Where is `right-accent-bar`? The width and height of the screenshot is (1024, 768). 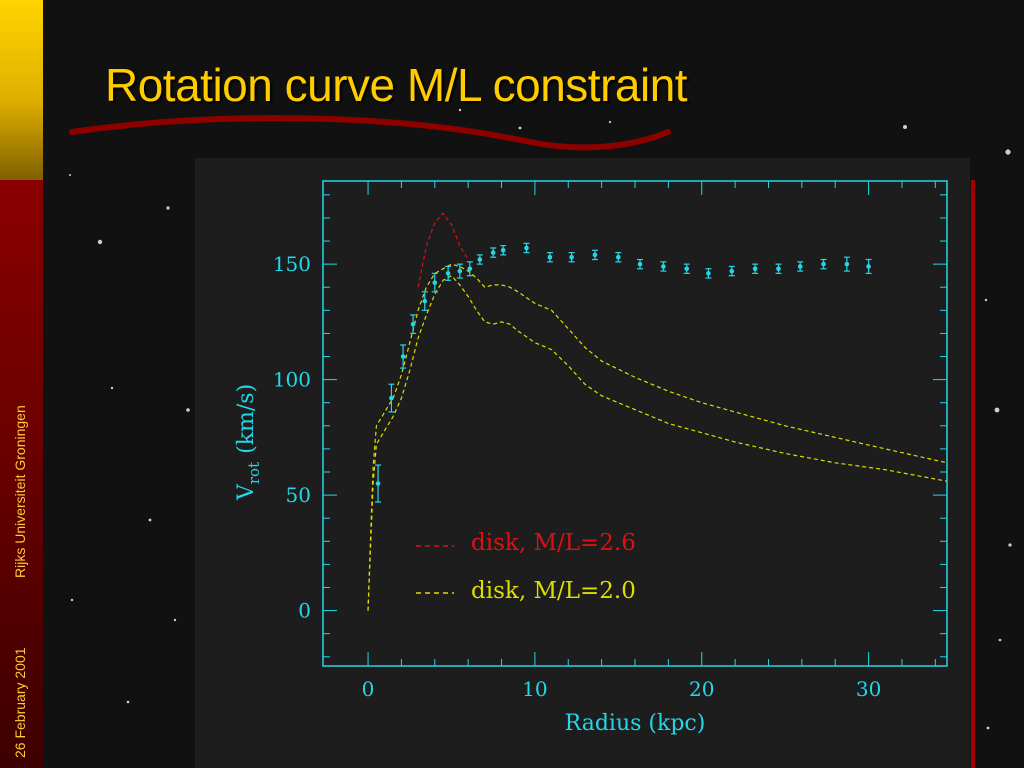 right-accent-bar is located at coordinates (973, 474).